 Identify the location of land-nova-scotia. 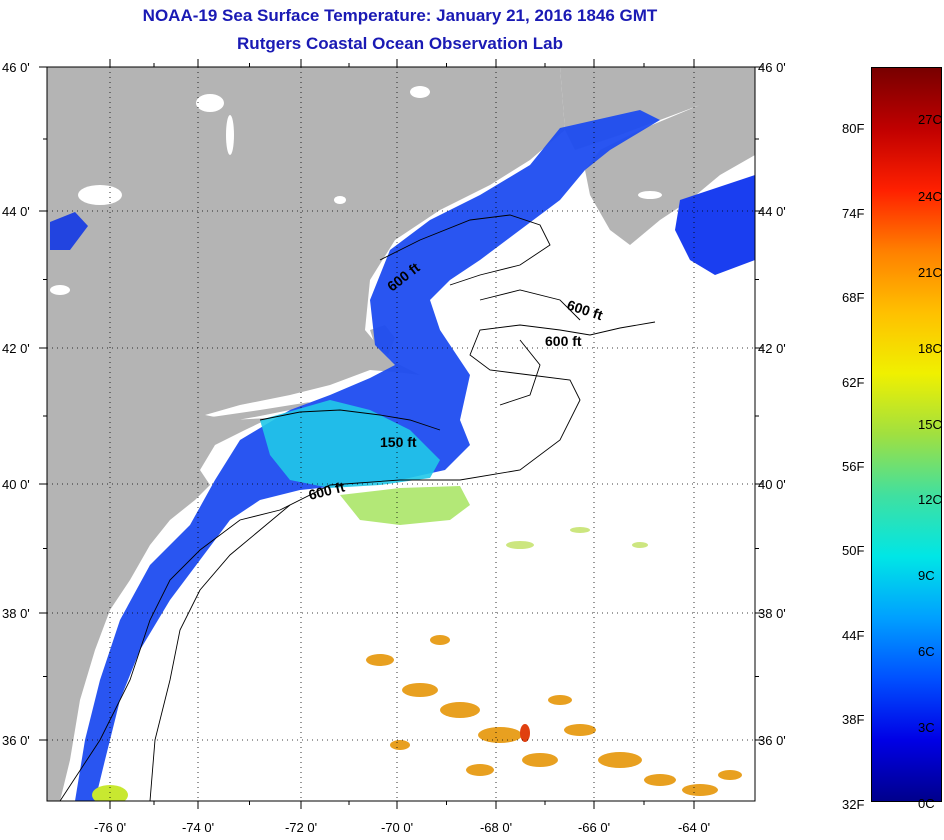
(657, 156).